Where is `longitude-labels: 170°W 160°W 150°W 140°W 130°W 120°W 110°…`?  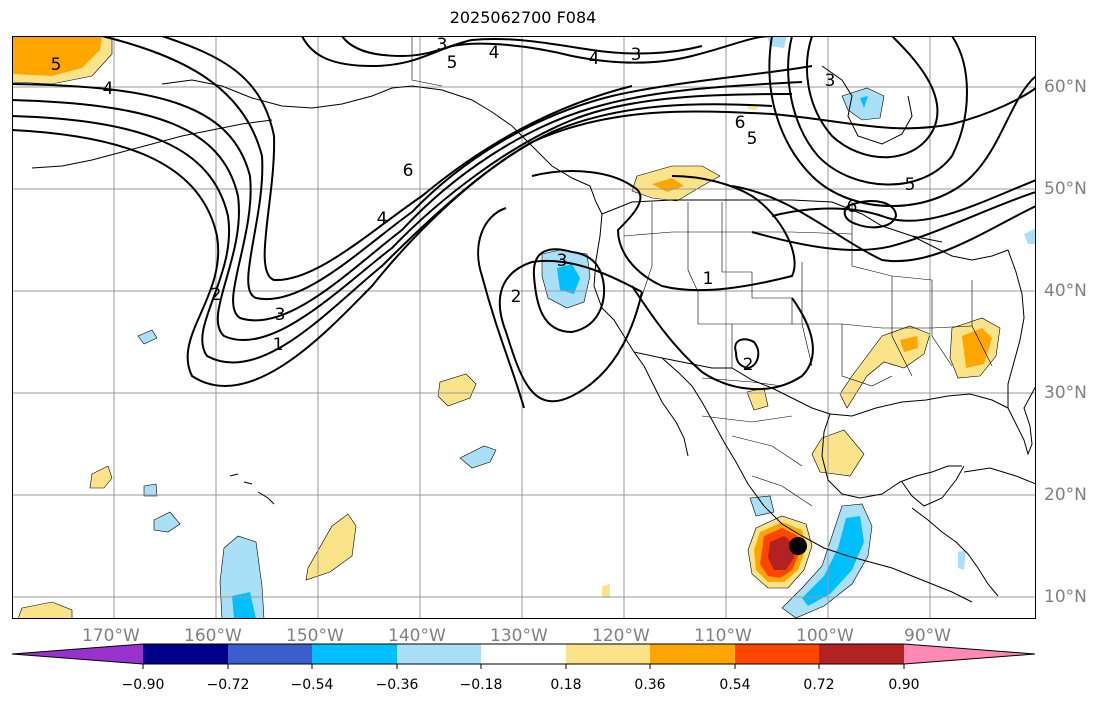
longitude-labels: 170°W 160°W 150°W 140°W 130°W 120°W 110°… is located at coordinates (552, 637).